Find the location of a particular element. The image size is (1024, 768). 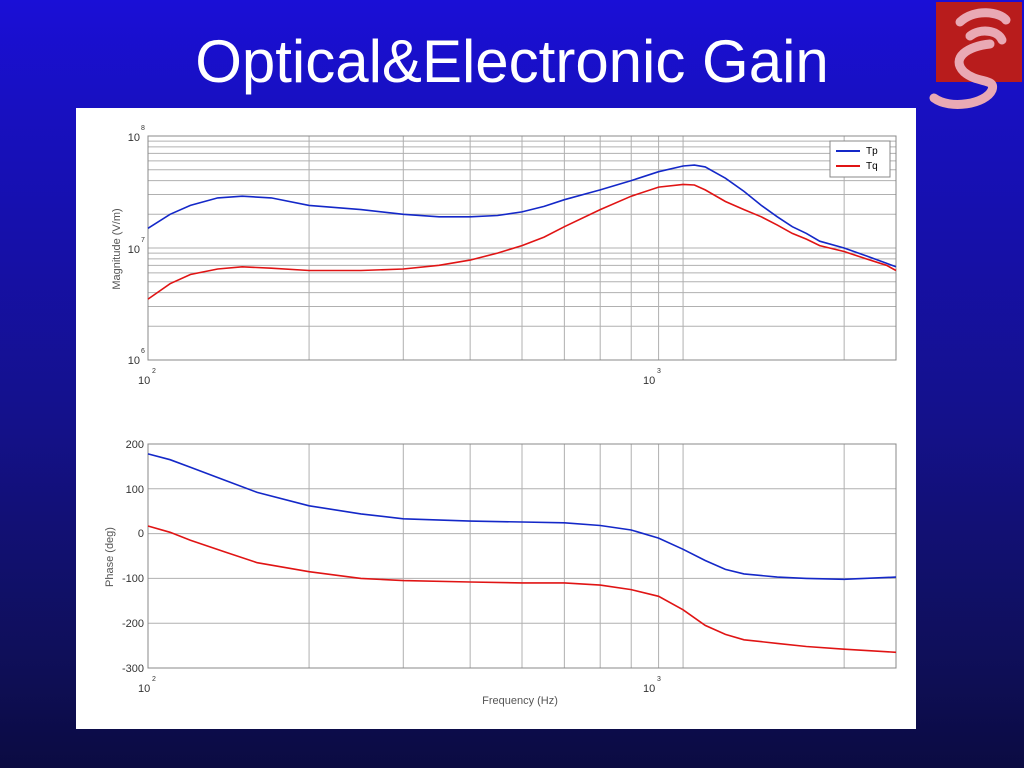

legend-box is located at coordinates (860, 159).